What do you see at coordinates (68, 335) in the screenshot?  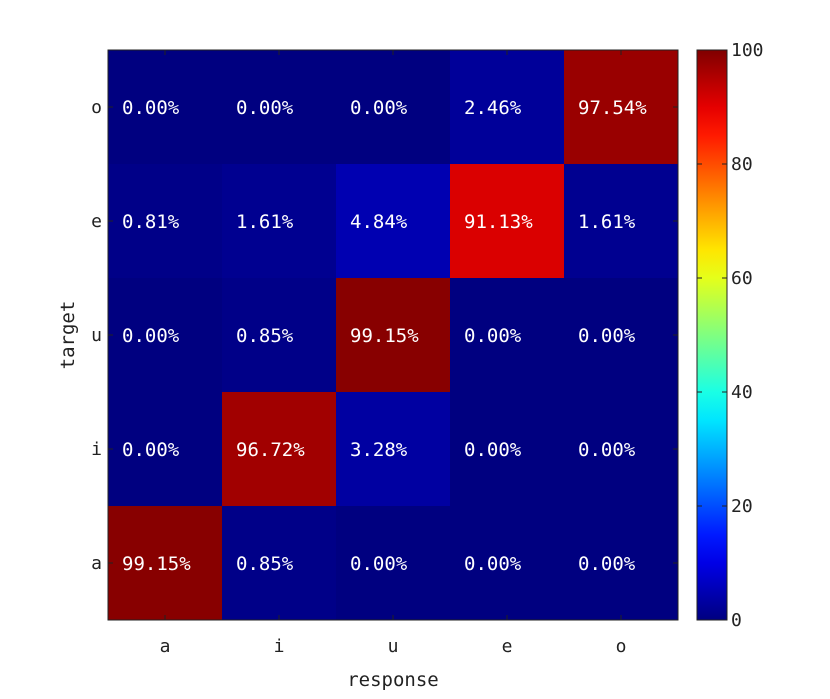 I see `y-axis-label: target` at bounding box center [68, 335].